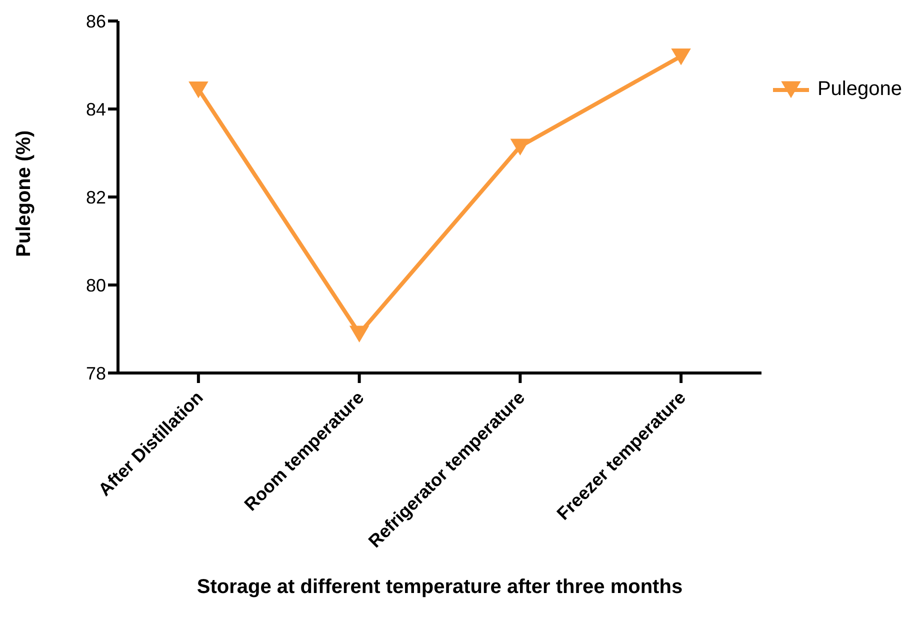  I want to click on x-axis-title: Storage at different temperature after three months, so click(439, 587).